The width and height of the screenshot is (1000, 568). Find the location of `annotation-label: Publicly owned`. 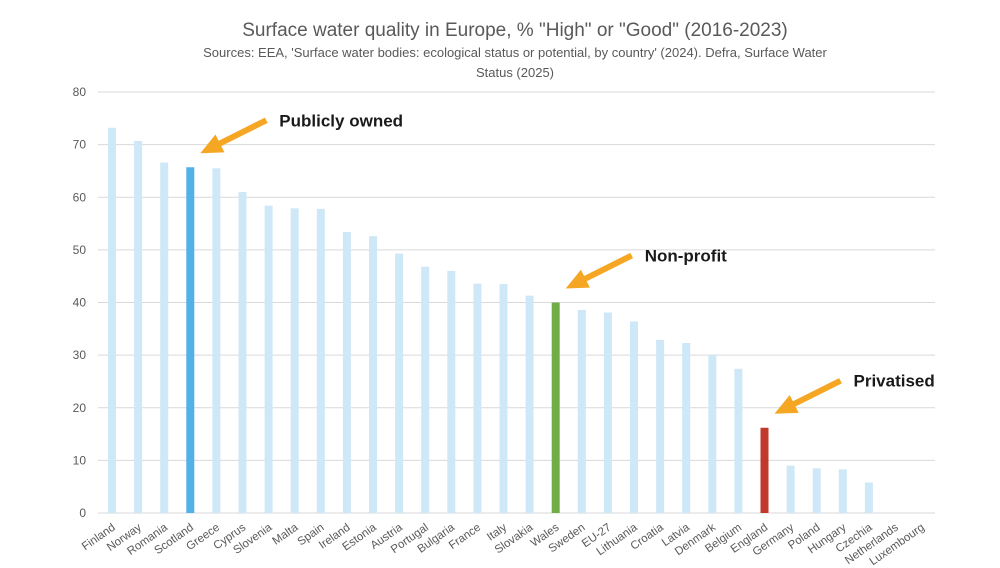

annotation-label: Publicly owned is located at coordinates (341, 120).